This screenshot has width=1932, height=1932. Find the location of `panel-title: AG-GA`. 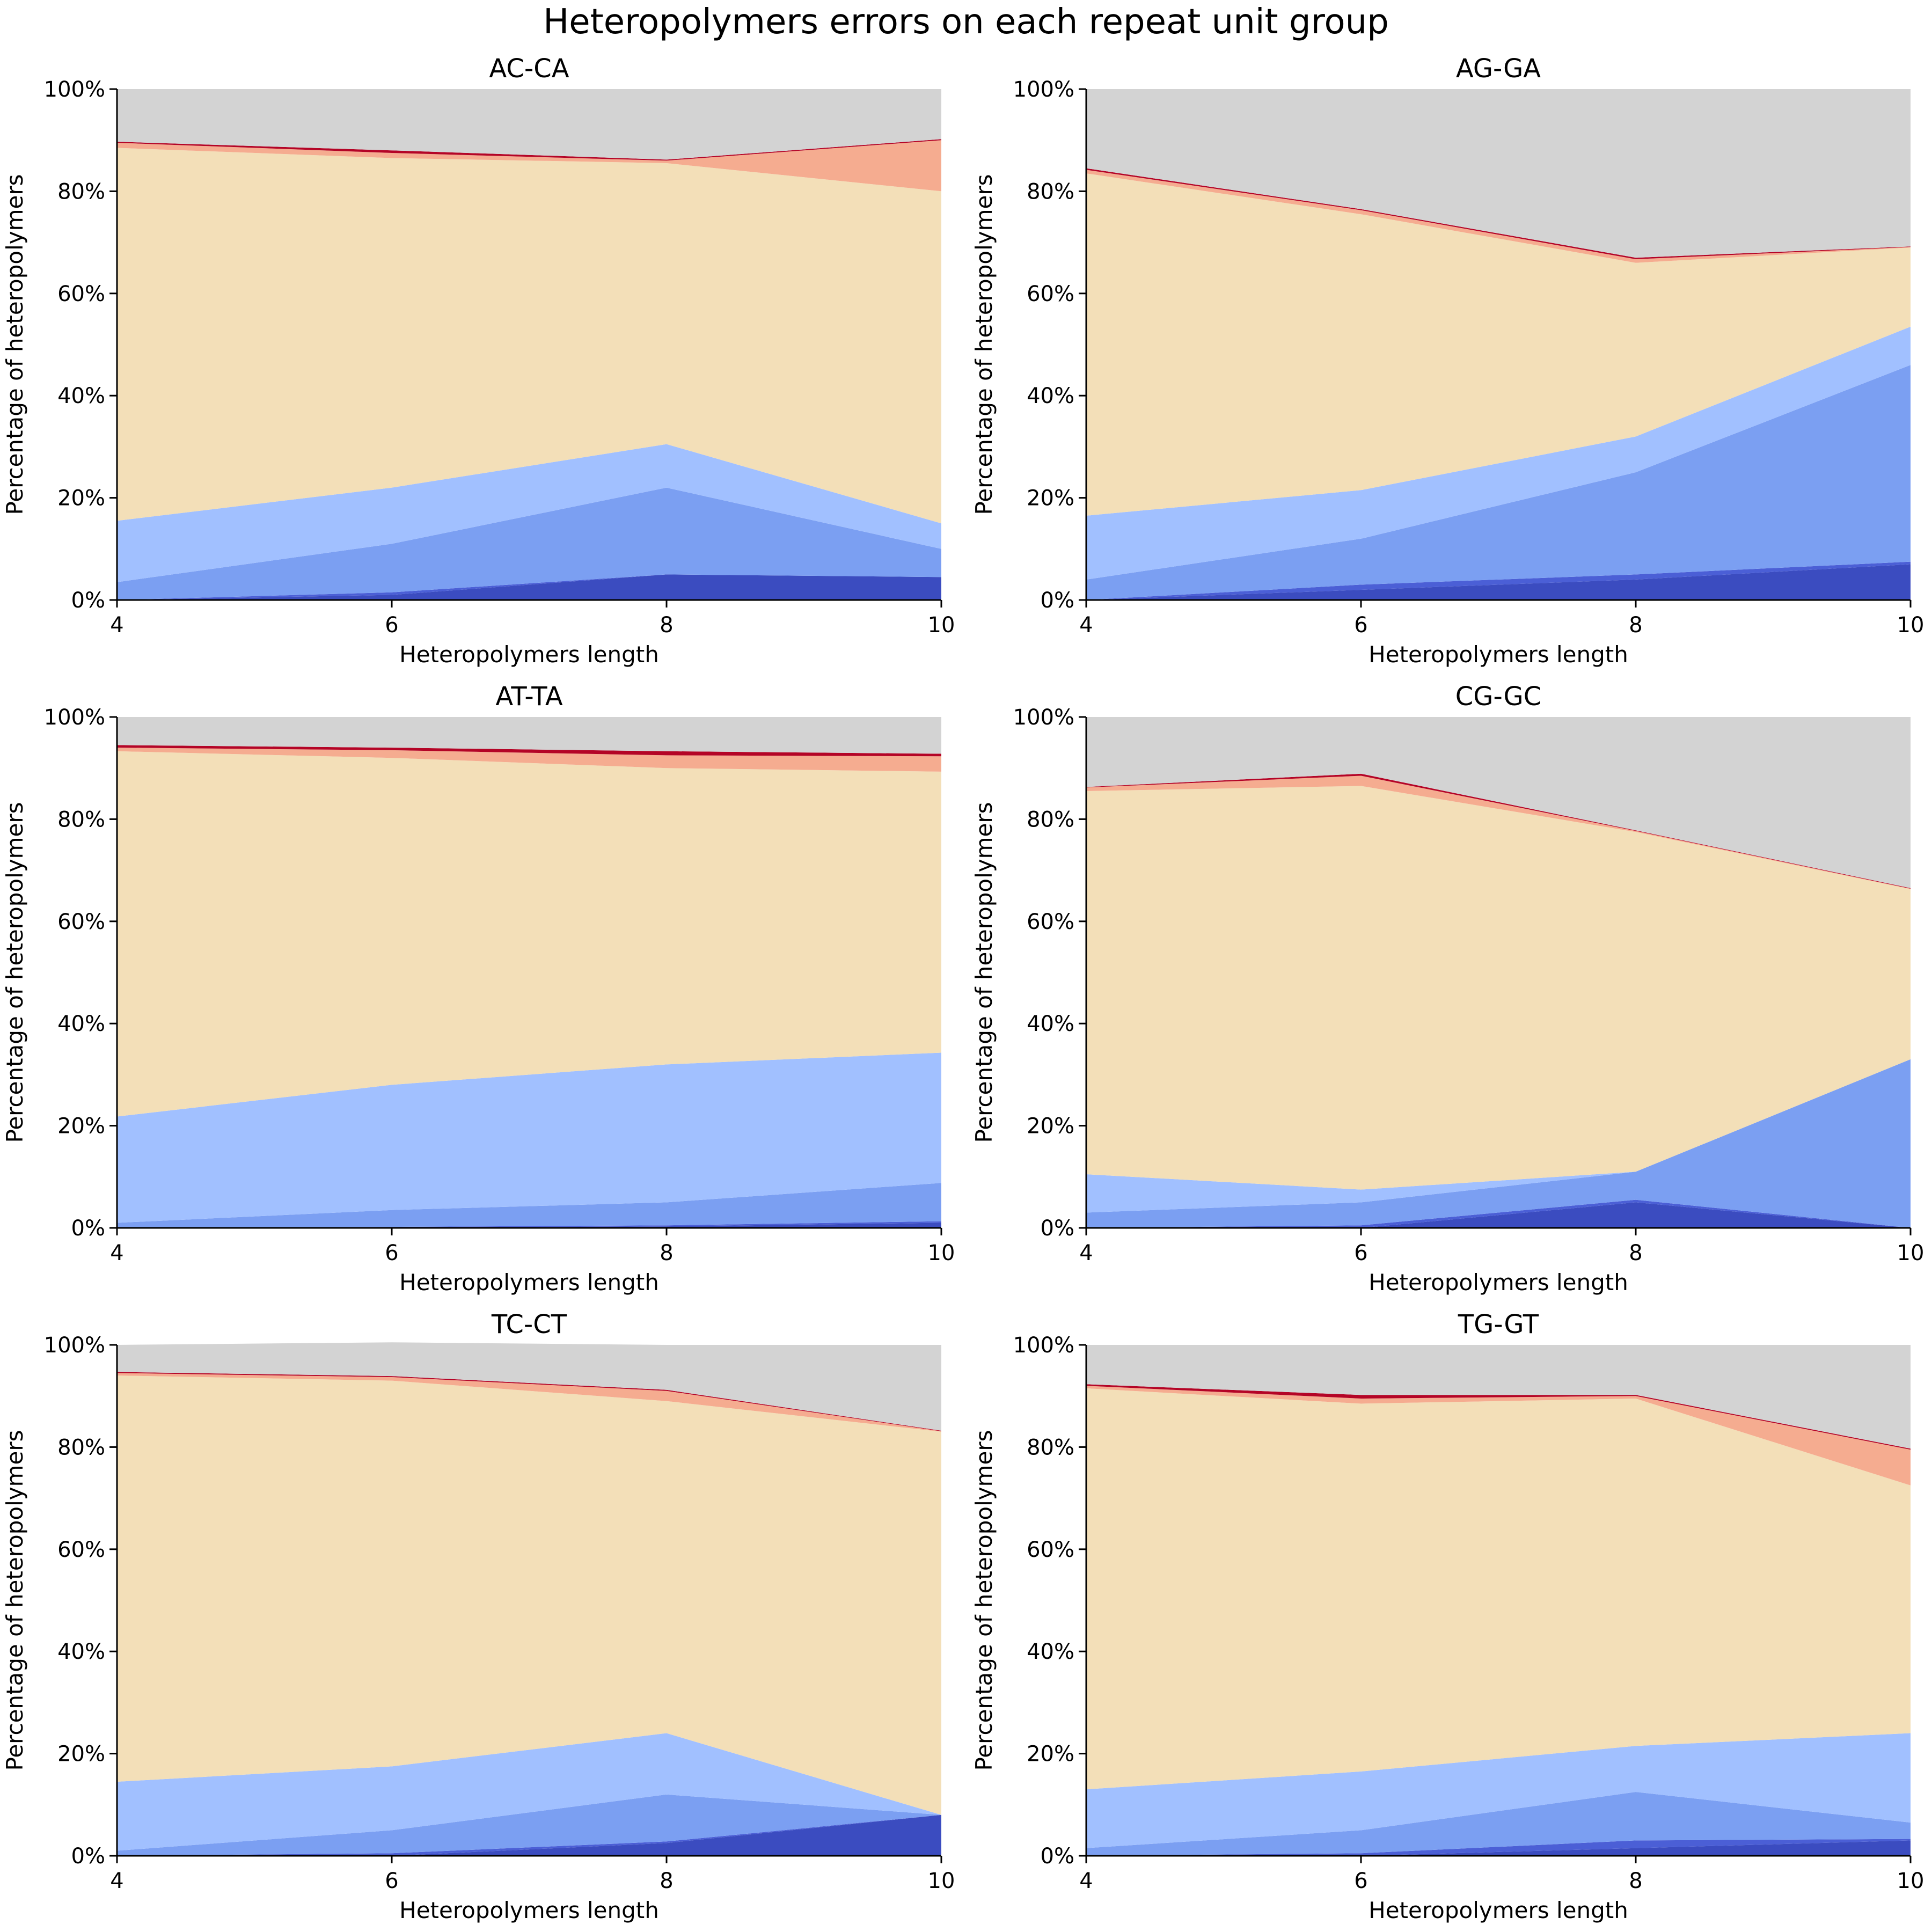

panel-title: AG-GA is located at coordinates (1498, 69).